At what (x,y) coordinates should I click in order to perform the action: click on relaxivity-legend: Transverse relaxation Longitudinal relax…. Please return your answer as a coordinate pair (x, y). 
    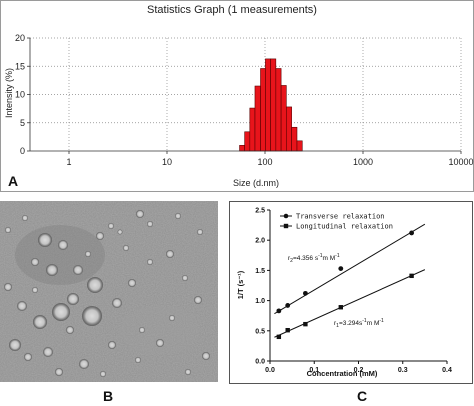
    Looking at the image, I should click on (336, 222).